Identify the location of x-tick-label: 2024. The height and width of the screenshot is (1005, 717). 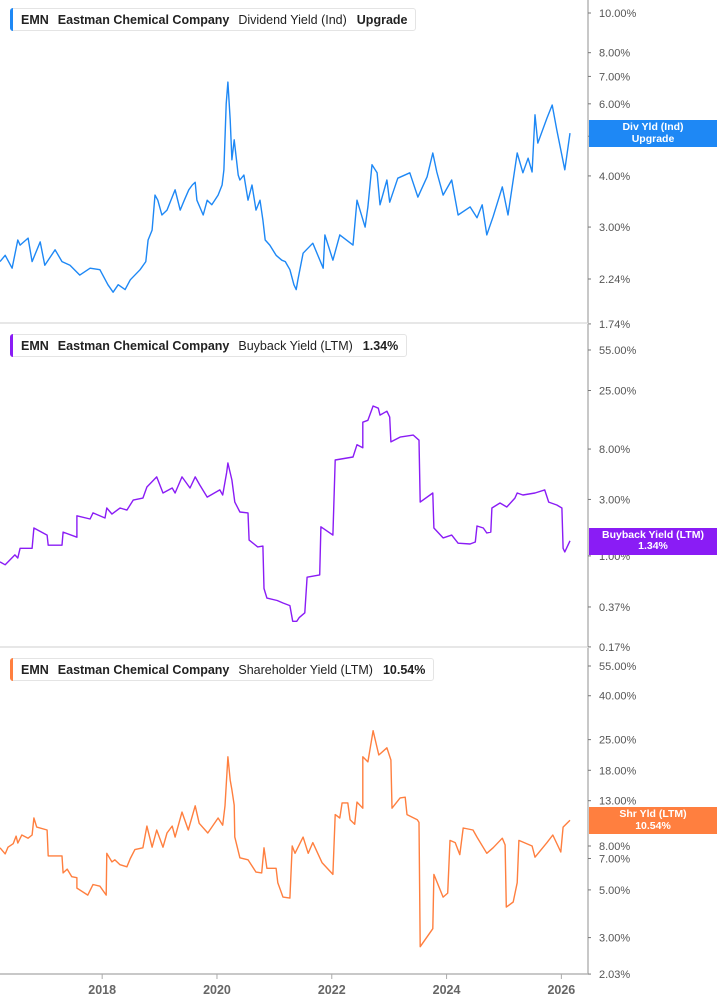
(447, 990).